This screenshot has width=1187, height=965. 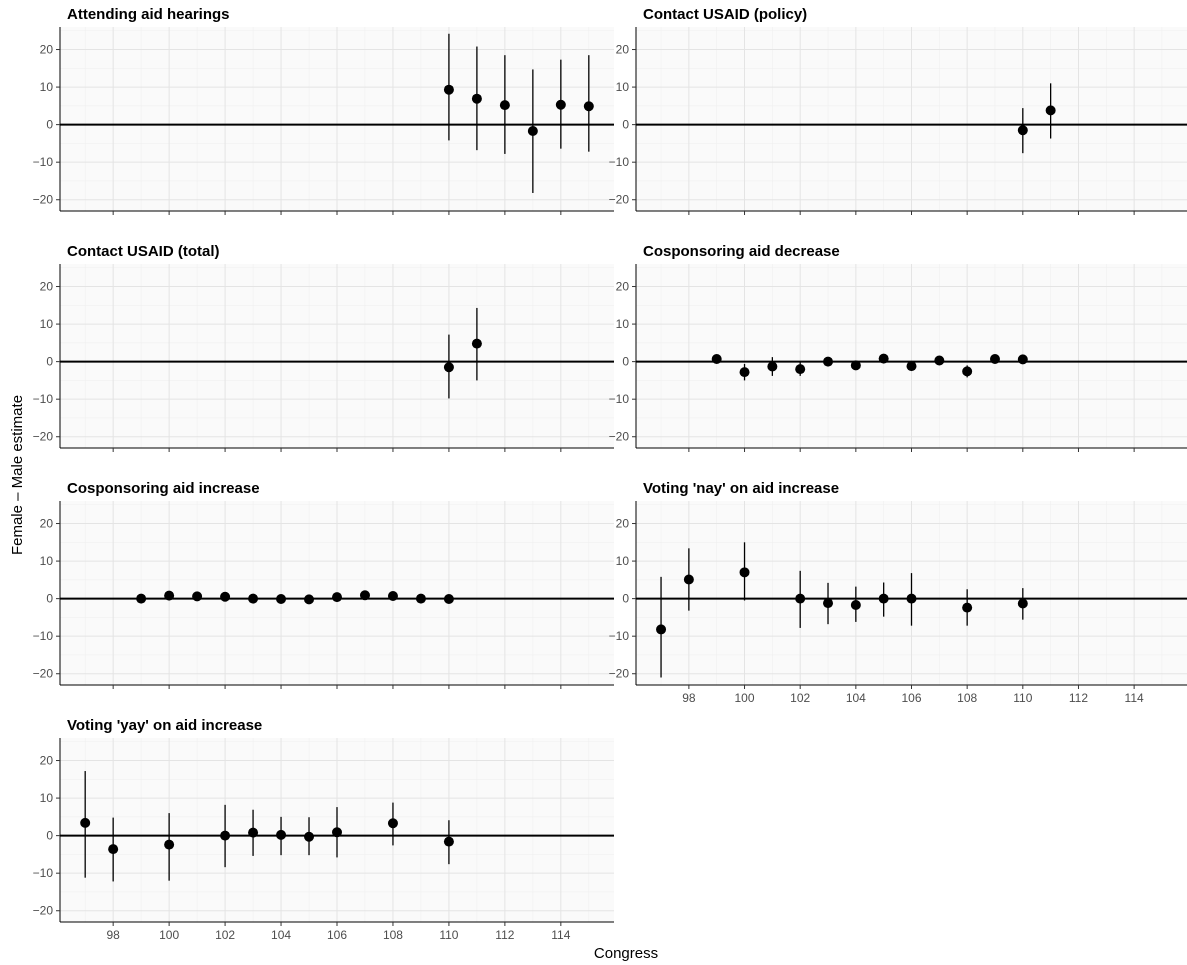 What do you see at coordinates (164, 725) in the screenshot?
I see `panel-title: Voting 'yay' on aid increase` at bounding box center [164, 725].